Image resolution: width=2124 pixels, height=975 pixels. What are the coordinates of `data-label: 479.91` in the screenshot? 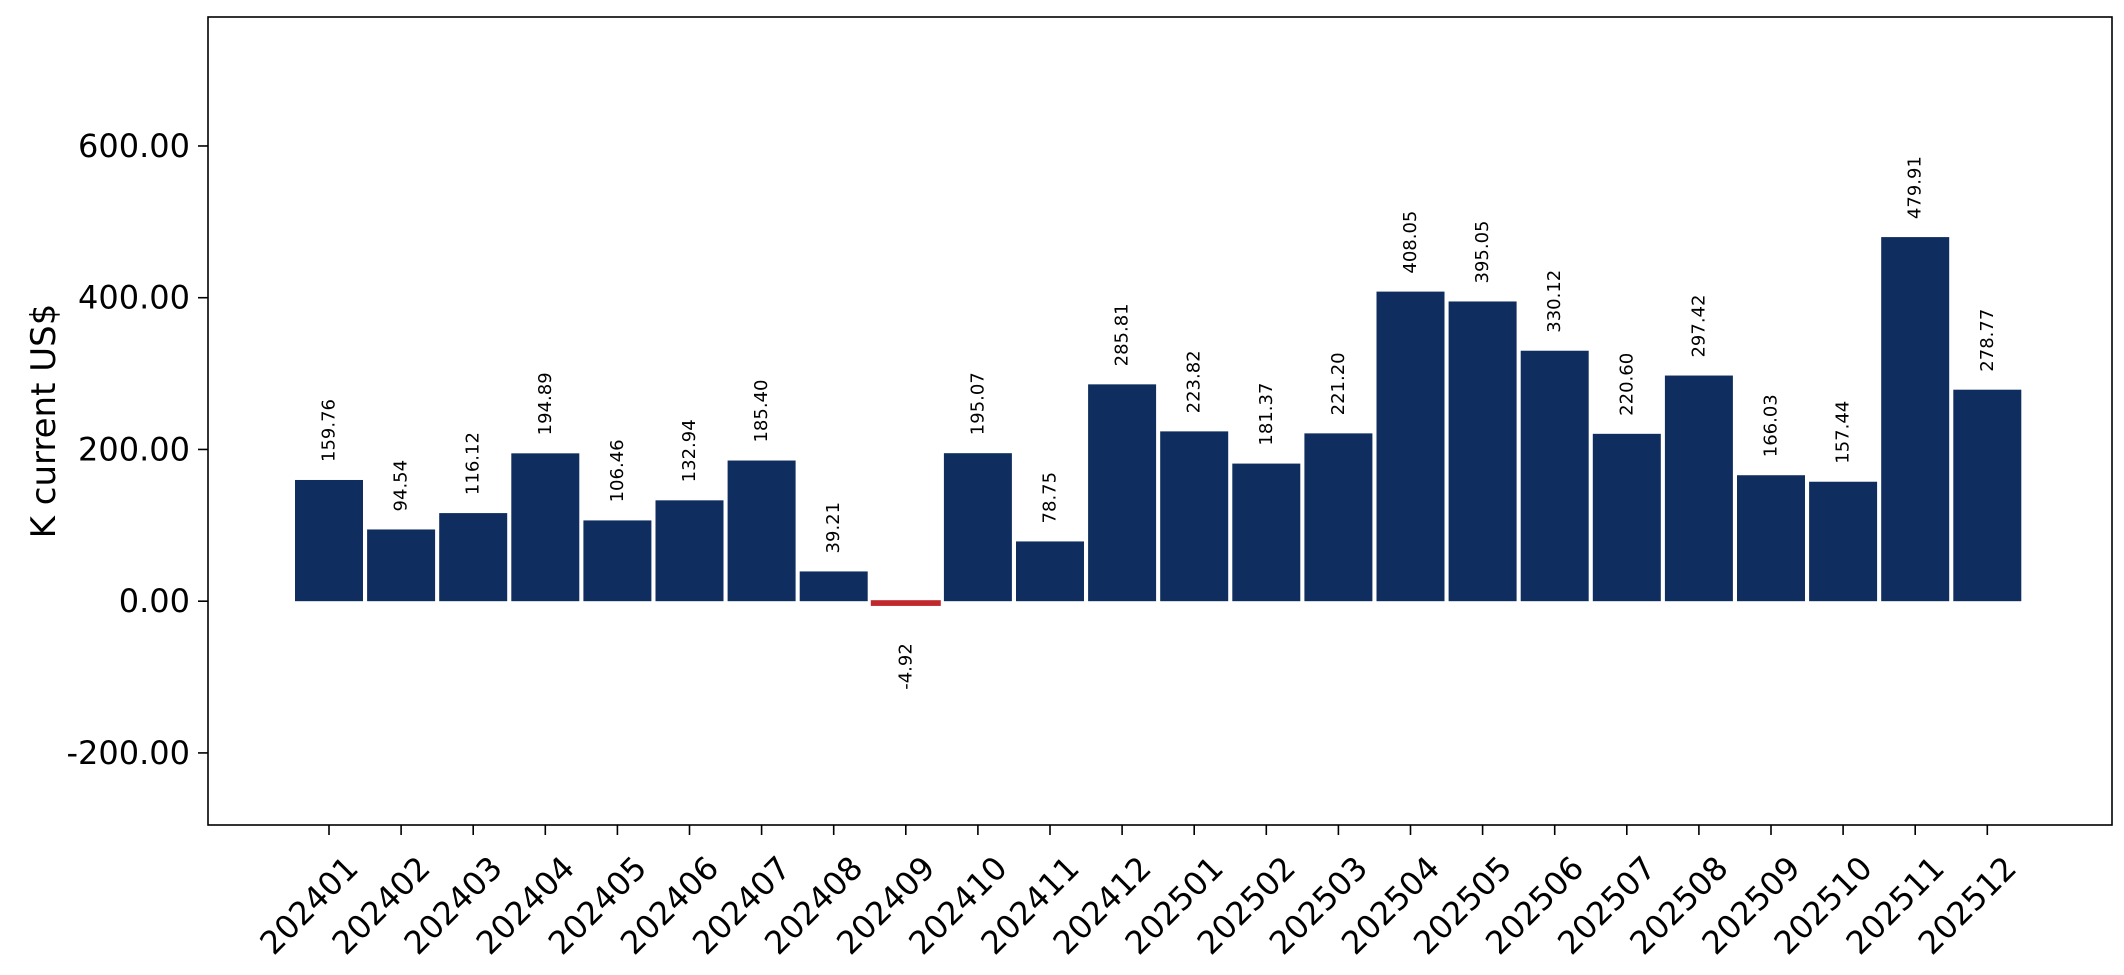 It's located at (1915, 187).